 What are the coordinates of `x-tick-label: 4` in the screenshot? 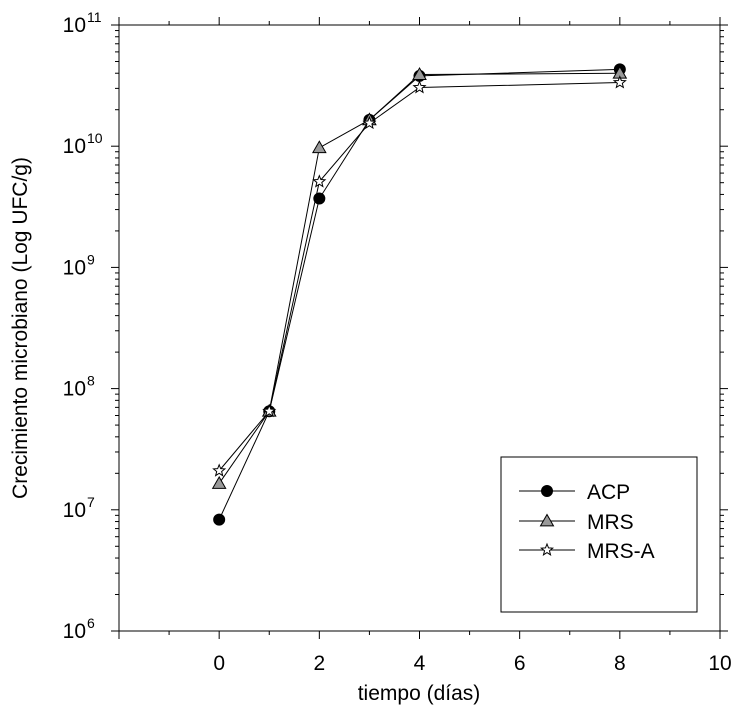 It's located at (420, 663).